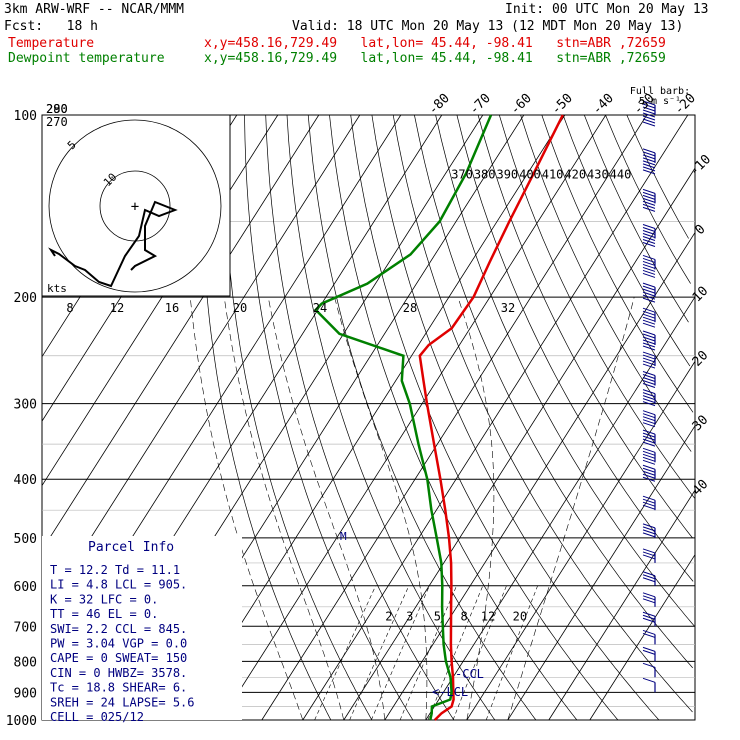 This screenshot has height=740, width=740. Describe the element at coordinates (118, 629) in the screenshot. I see `parcel-row: SWI= 2.2 CCL = 845.` at that location.